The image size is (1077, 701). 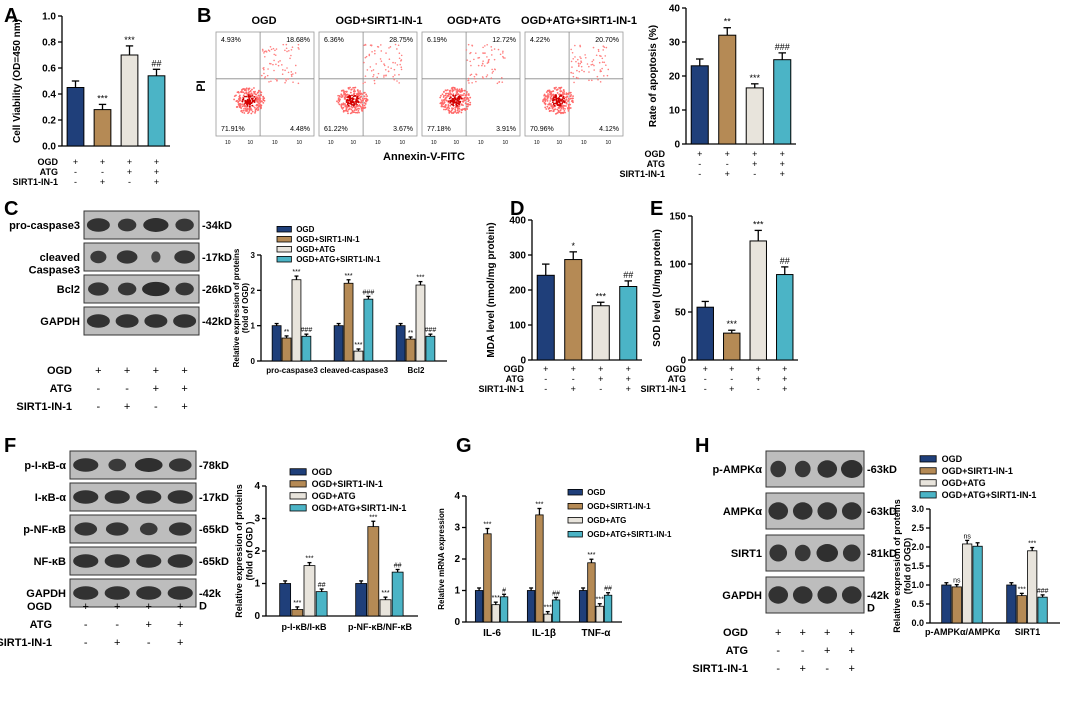 I want to click on significance-label: **, so click(x=287, y=332).